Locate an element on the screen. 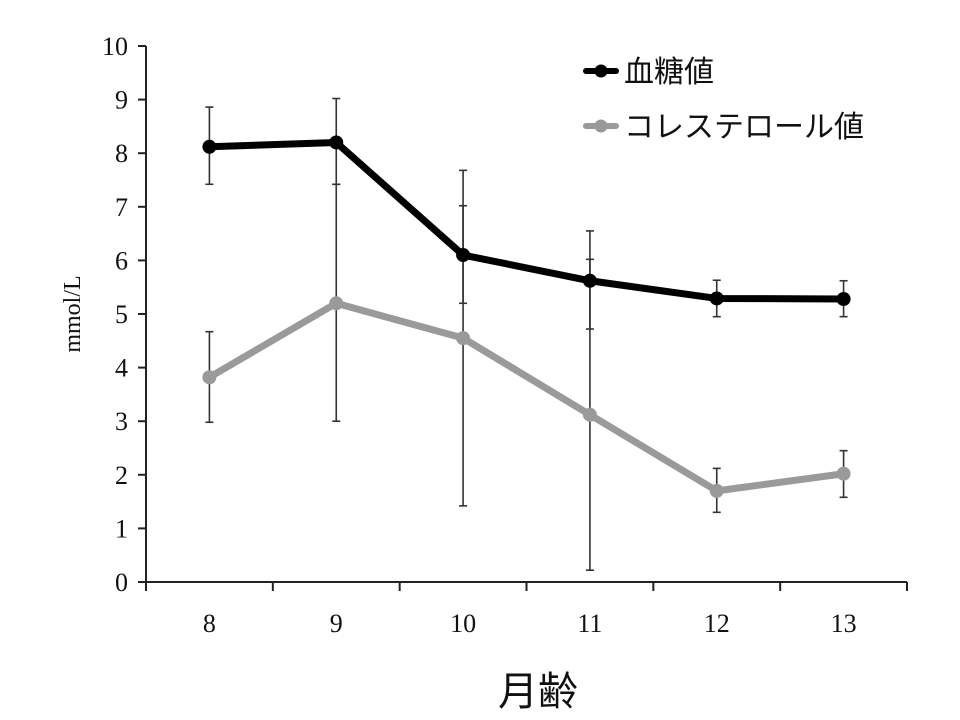  legend-label: 血糖値 is located at coordinates (669, 72).